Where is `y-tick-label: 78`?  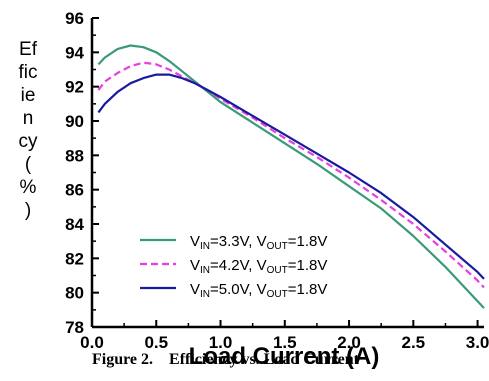
y-tick-label: 78 is located at coordinates (74, 327).